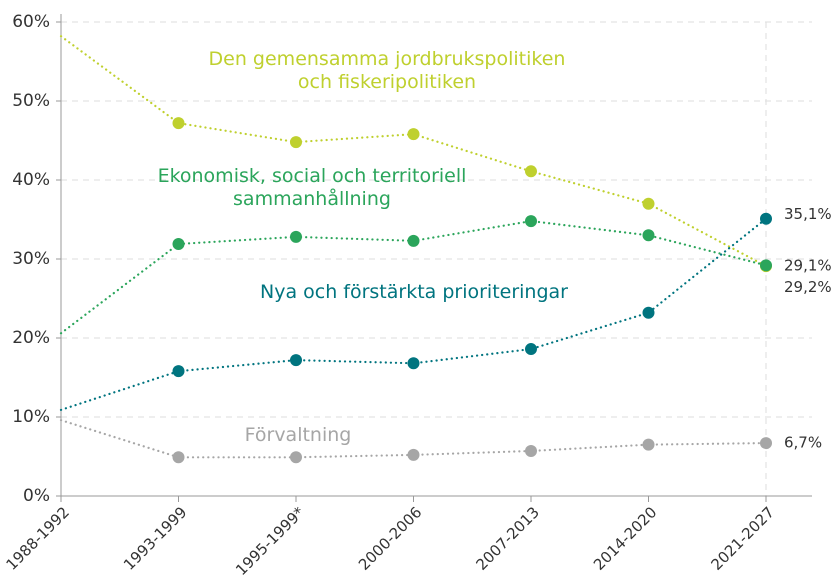  I want to click on x-tick-label: 2014-2020, so click(625, 538).